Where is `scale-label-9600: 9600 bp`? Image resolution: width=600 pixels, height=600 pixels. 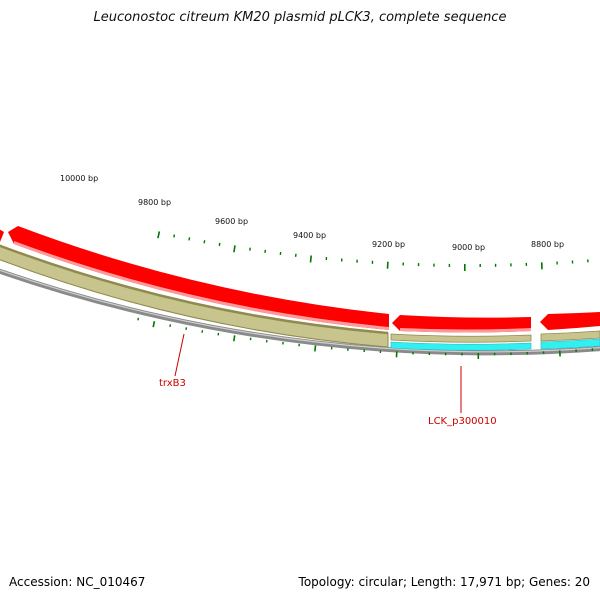
scale-label-9600: 9600 bp is located at coordinates (231, 221).